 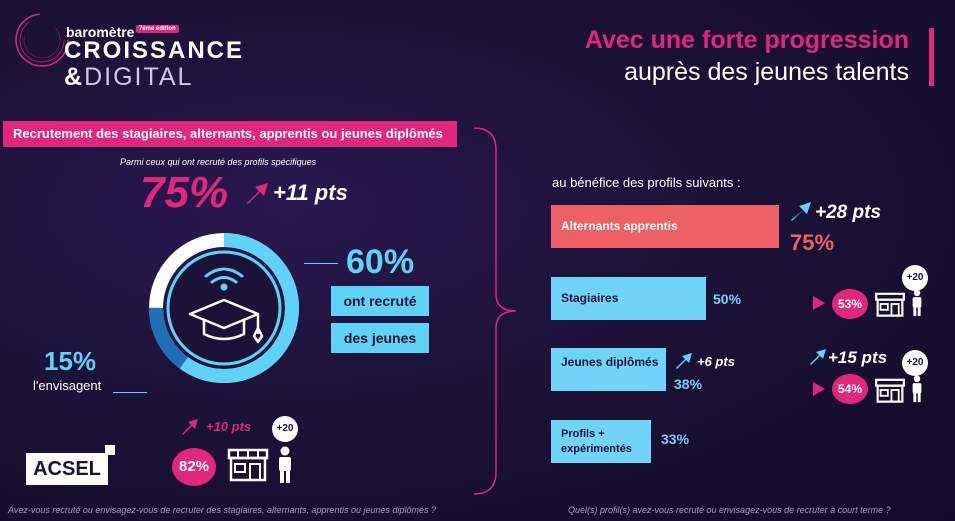 What do you see at coordinates (495, 311) in the screenshot?
I see `brace-divider` at bounding box center [495, 311].